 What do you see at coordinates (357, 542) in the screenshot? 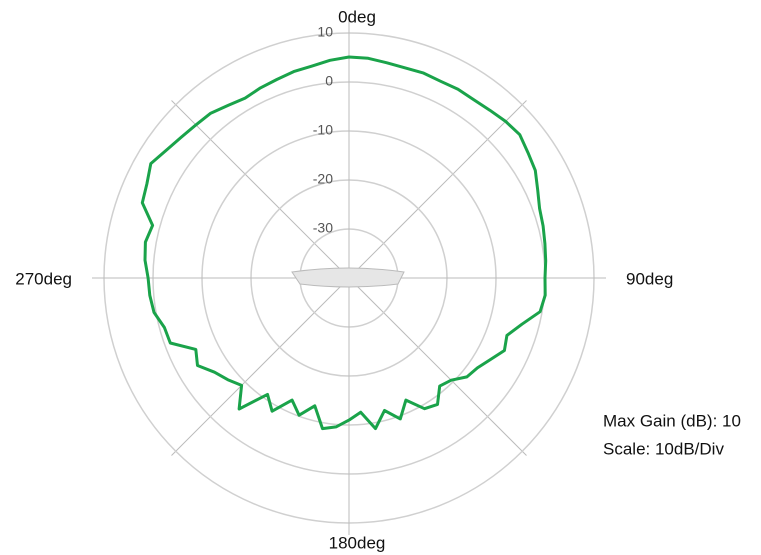
I see `theta-tick-label: 180deg` at bounding box center [357, 542].